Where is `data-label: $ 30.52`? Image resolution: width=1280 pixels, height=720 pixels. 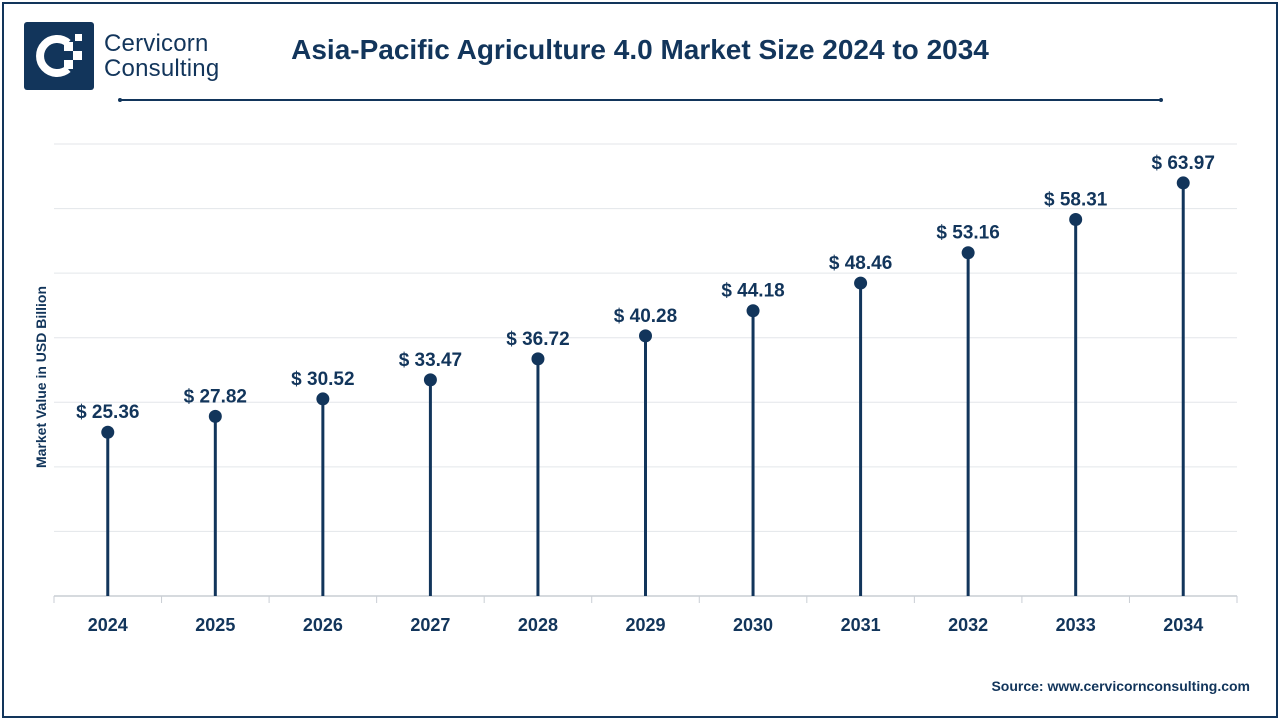
data-label: $ 30.52 is located at coordinates (322, 379).